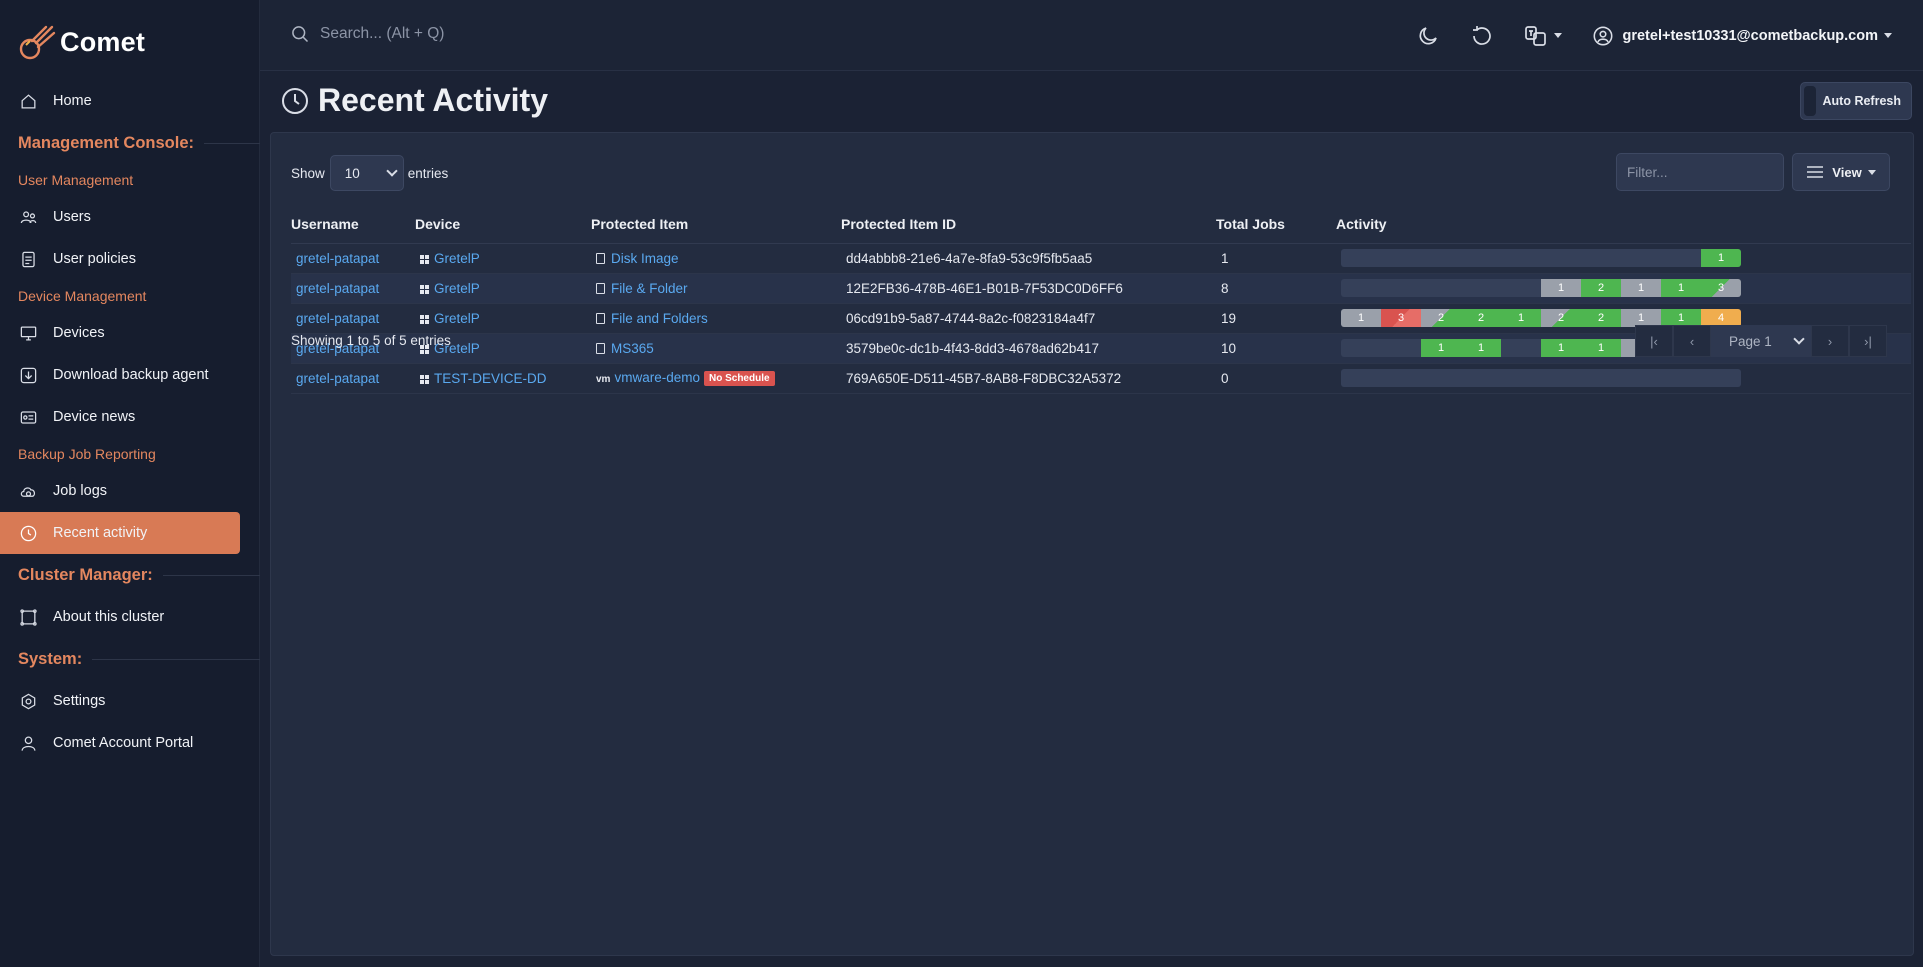 The image size is (1923, 967). I want to click on theme-toggle-button, so click(1428, 36).